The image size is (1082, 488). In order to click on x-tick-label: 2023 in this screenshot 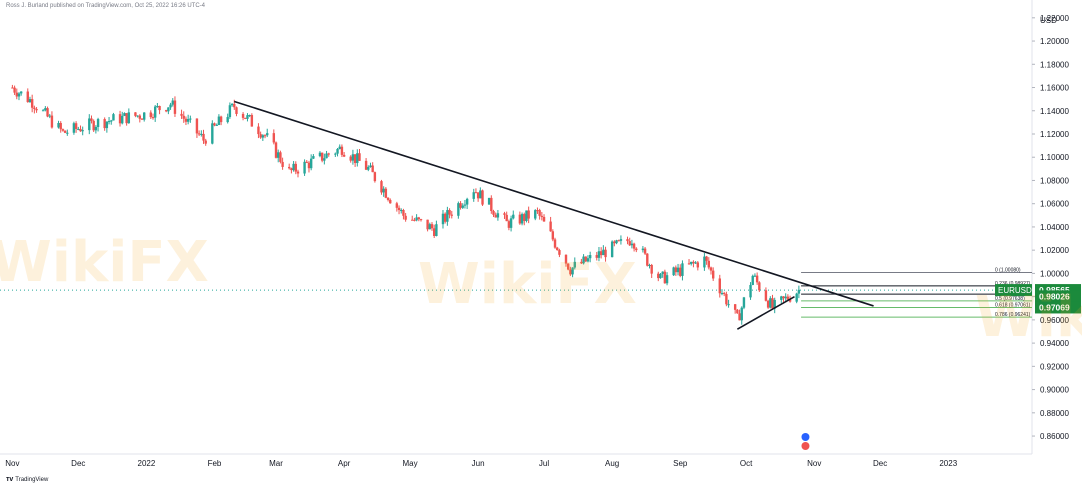, I will do `click(948, 463)`.